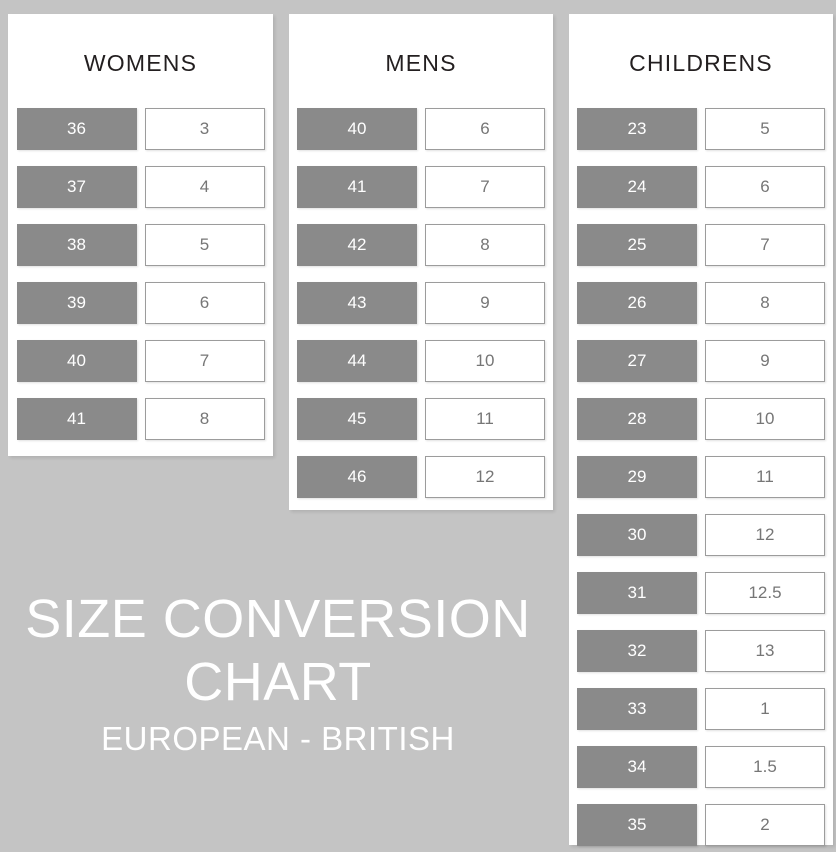 This screenshot has width=836, height=852. Describe the element at coordinates (765, 593) in the screenshot. I see `british-size-cell: 12.5` at that location.